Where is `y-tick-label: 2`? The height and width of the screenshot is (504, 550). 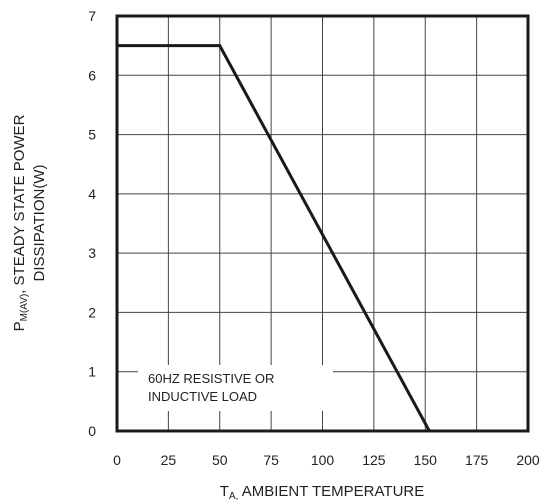
y-tick-label: 2 is located at coordinates (92, 312).